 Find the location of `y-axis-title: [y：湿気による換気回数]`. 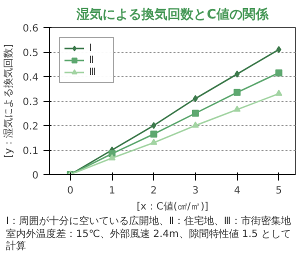

y-axis-title: [y：湿気による換気回数] is located at coordinates (8, 101).